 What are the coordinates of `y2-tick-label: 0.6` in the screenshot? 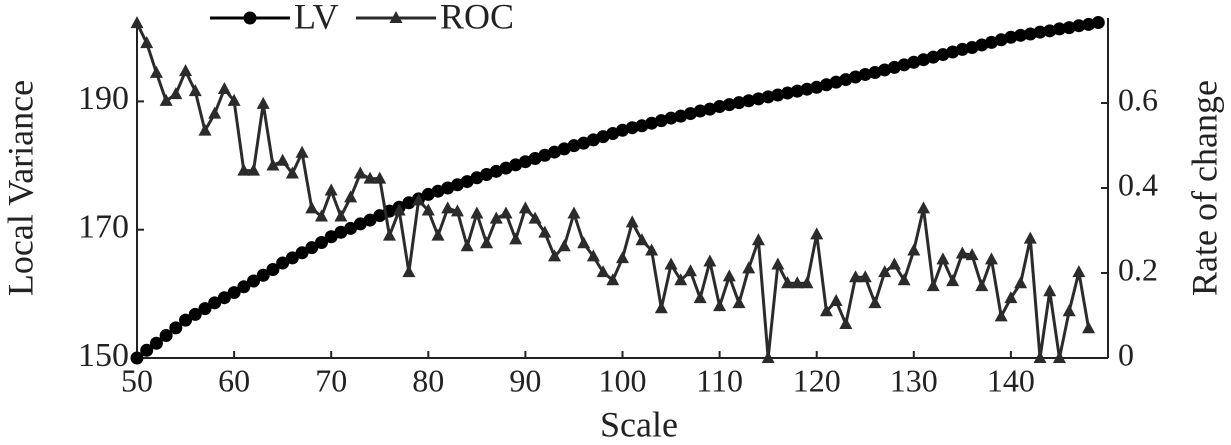 It's located at (1138, 99).